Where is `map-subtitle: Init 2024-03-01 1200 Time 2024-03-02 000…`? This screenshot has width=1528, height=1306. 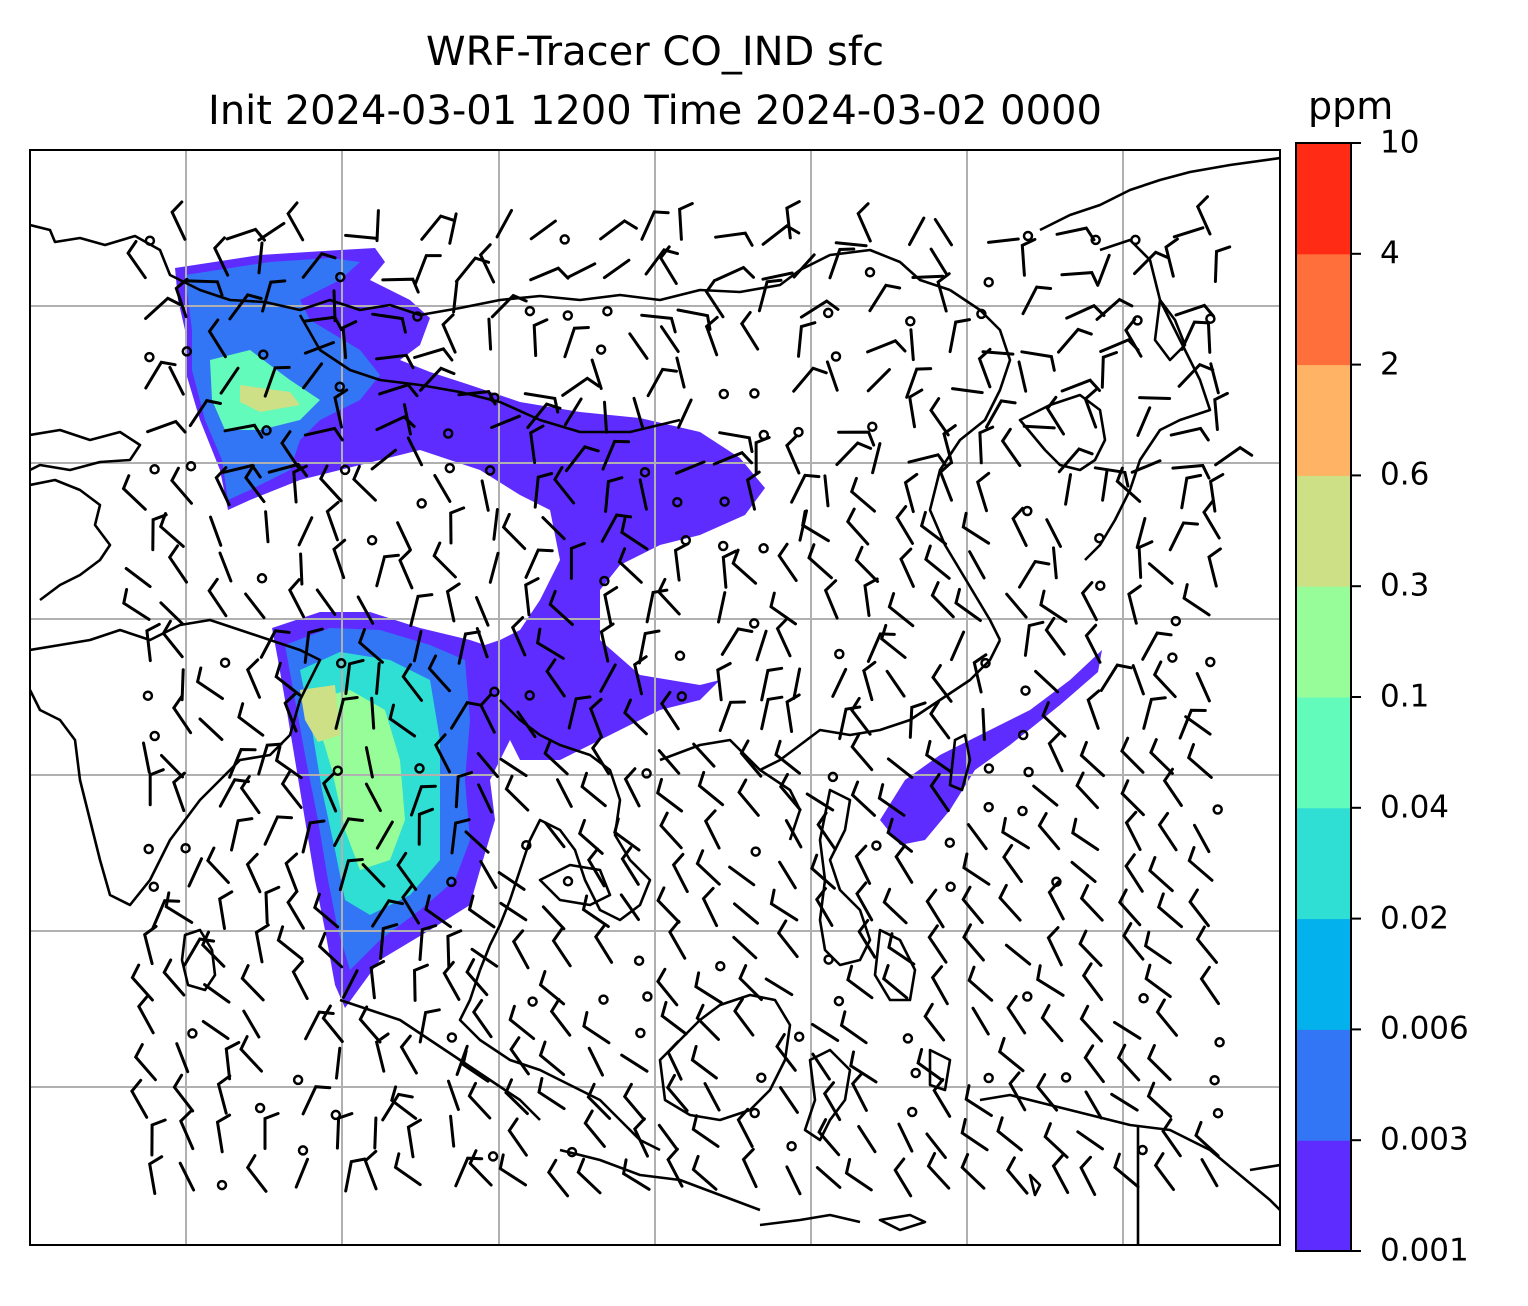 map-subtitle: Init 2024-03-01 1200 Time 2024-03-02 000… is located at coordinates (655, 111).